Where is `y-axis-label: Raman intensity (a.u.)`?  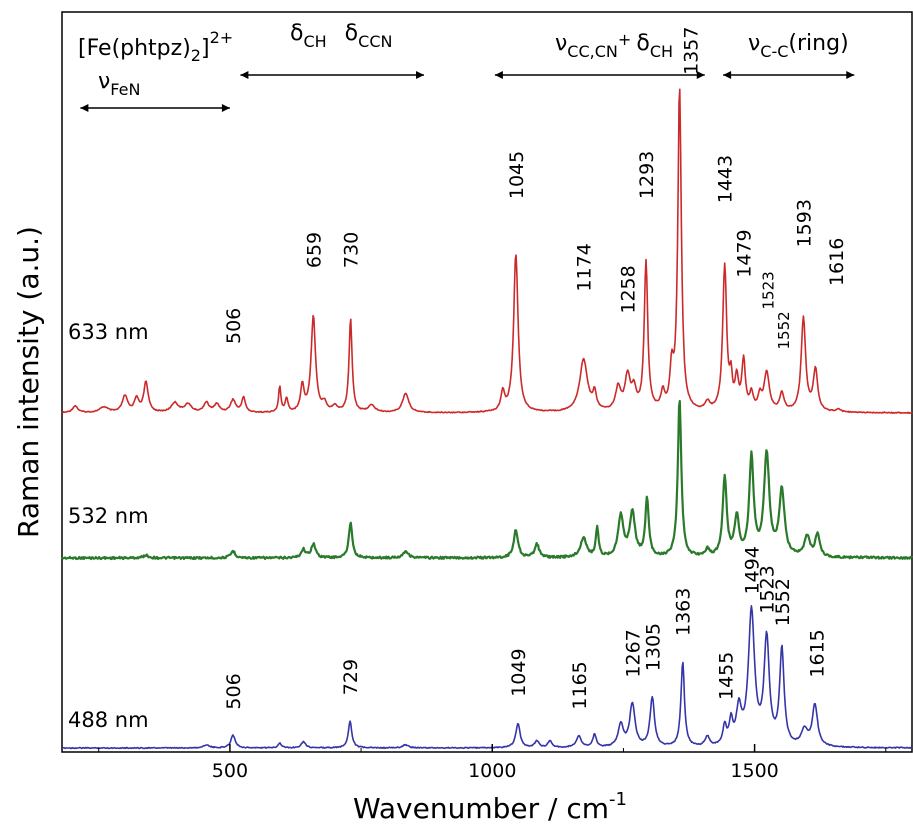 y-axis-label: Raman intensity (a.u.) is located at coordinates (28, 382).